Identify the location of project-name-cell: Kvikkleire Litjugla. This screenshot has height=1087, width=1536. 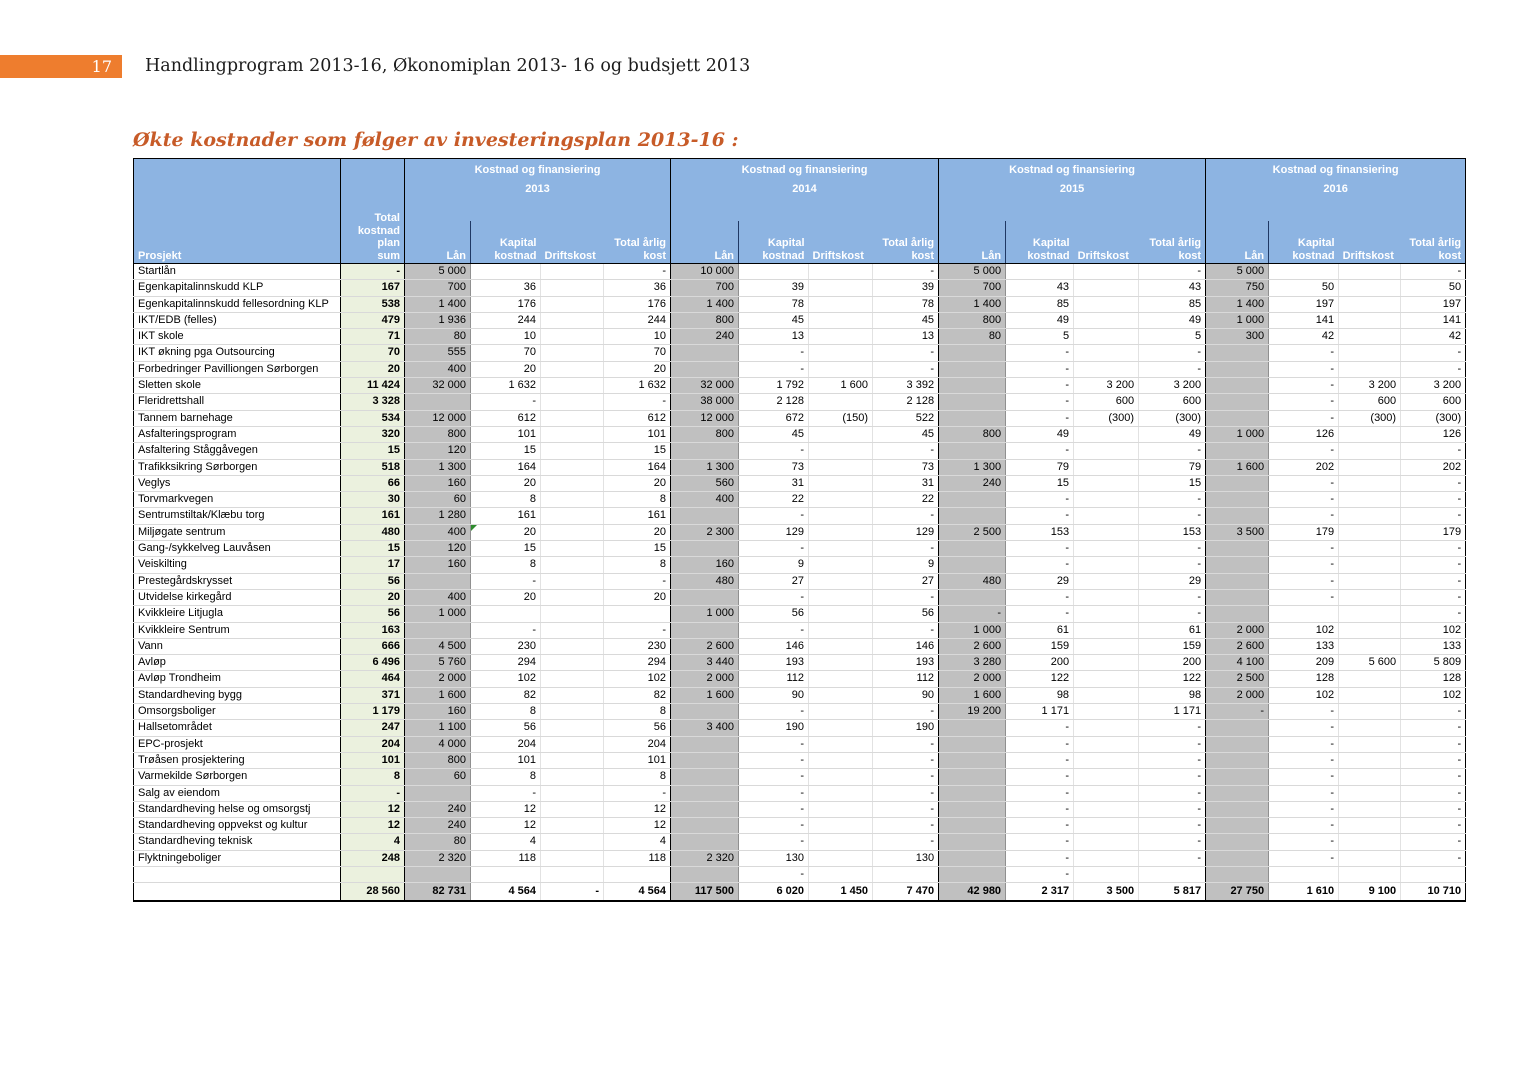
(237, 614).